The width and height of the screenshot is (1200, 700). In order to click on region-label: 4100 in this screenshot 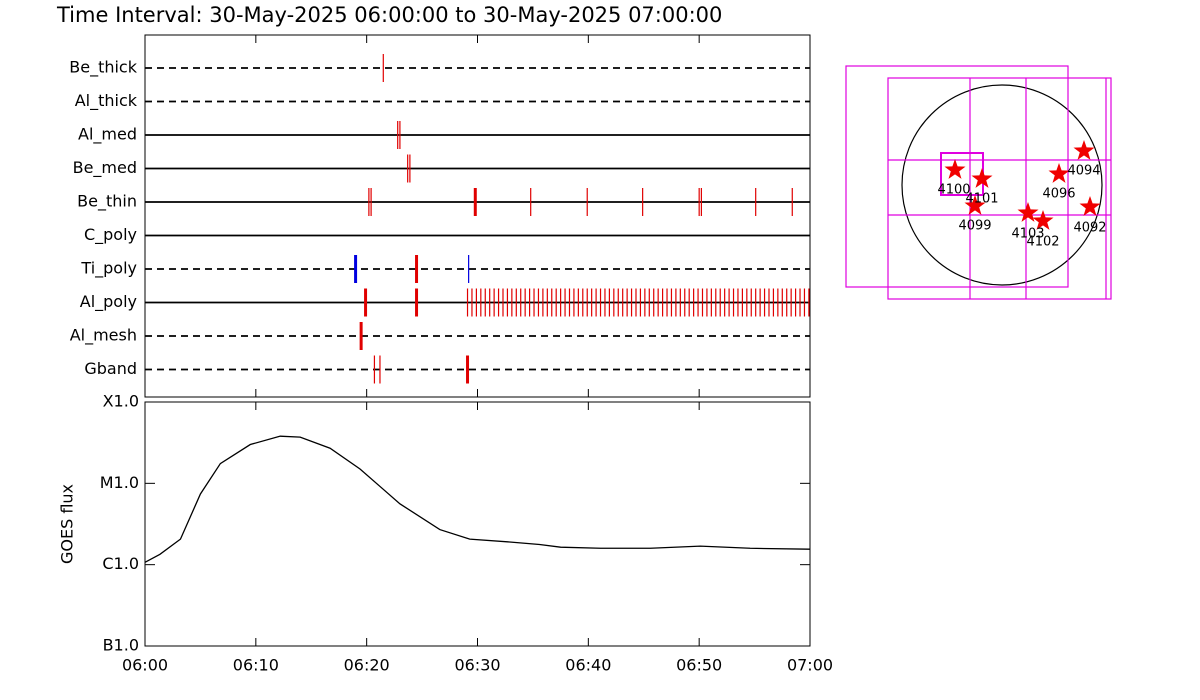, I will do `click(953, 190)`.